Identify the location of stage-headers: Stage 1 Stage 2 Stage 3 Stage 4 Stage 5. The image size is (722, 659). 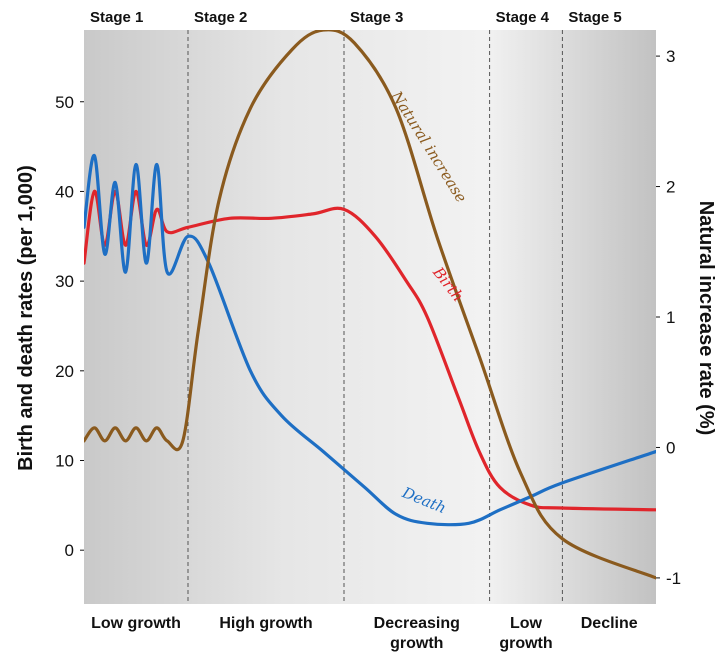
(356, 17).